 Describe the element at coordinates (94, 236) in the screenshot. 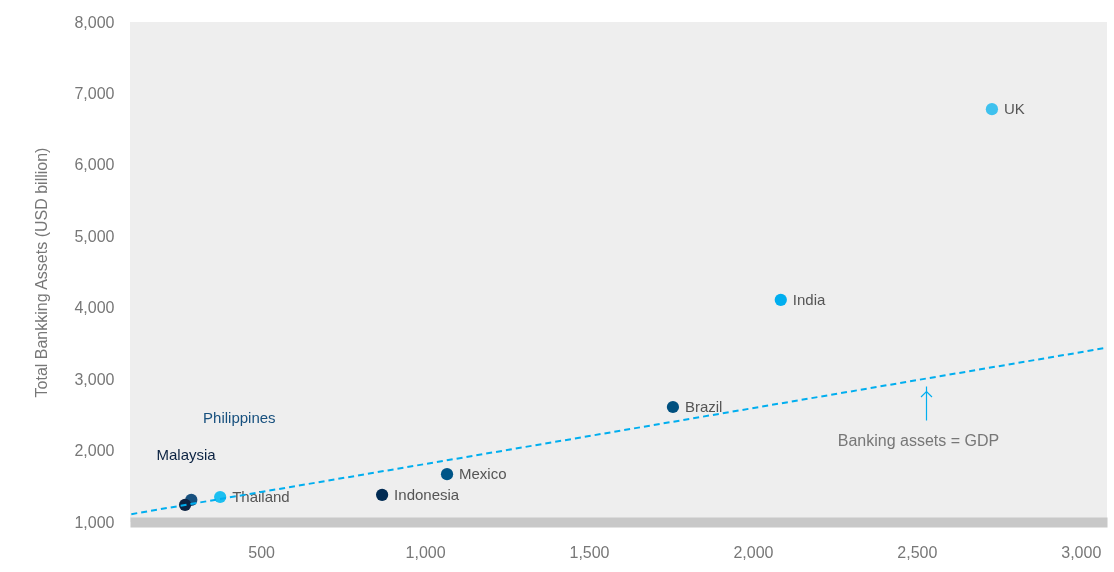

I see `y-tick-label: 5,000` at that location.